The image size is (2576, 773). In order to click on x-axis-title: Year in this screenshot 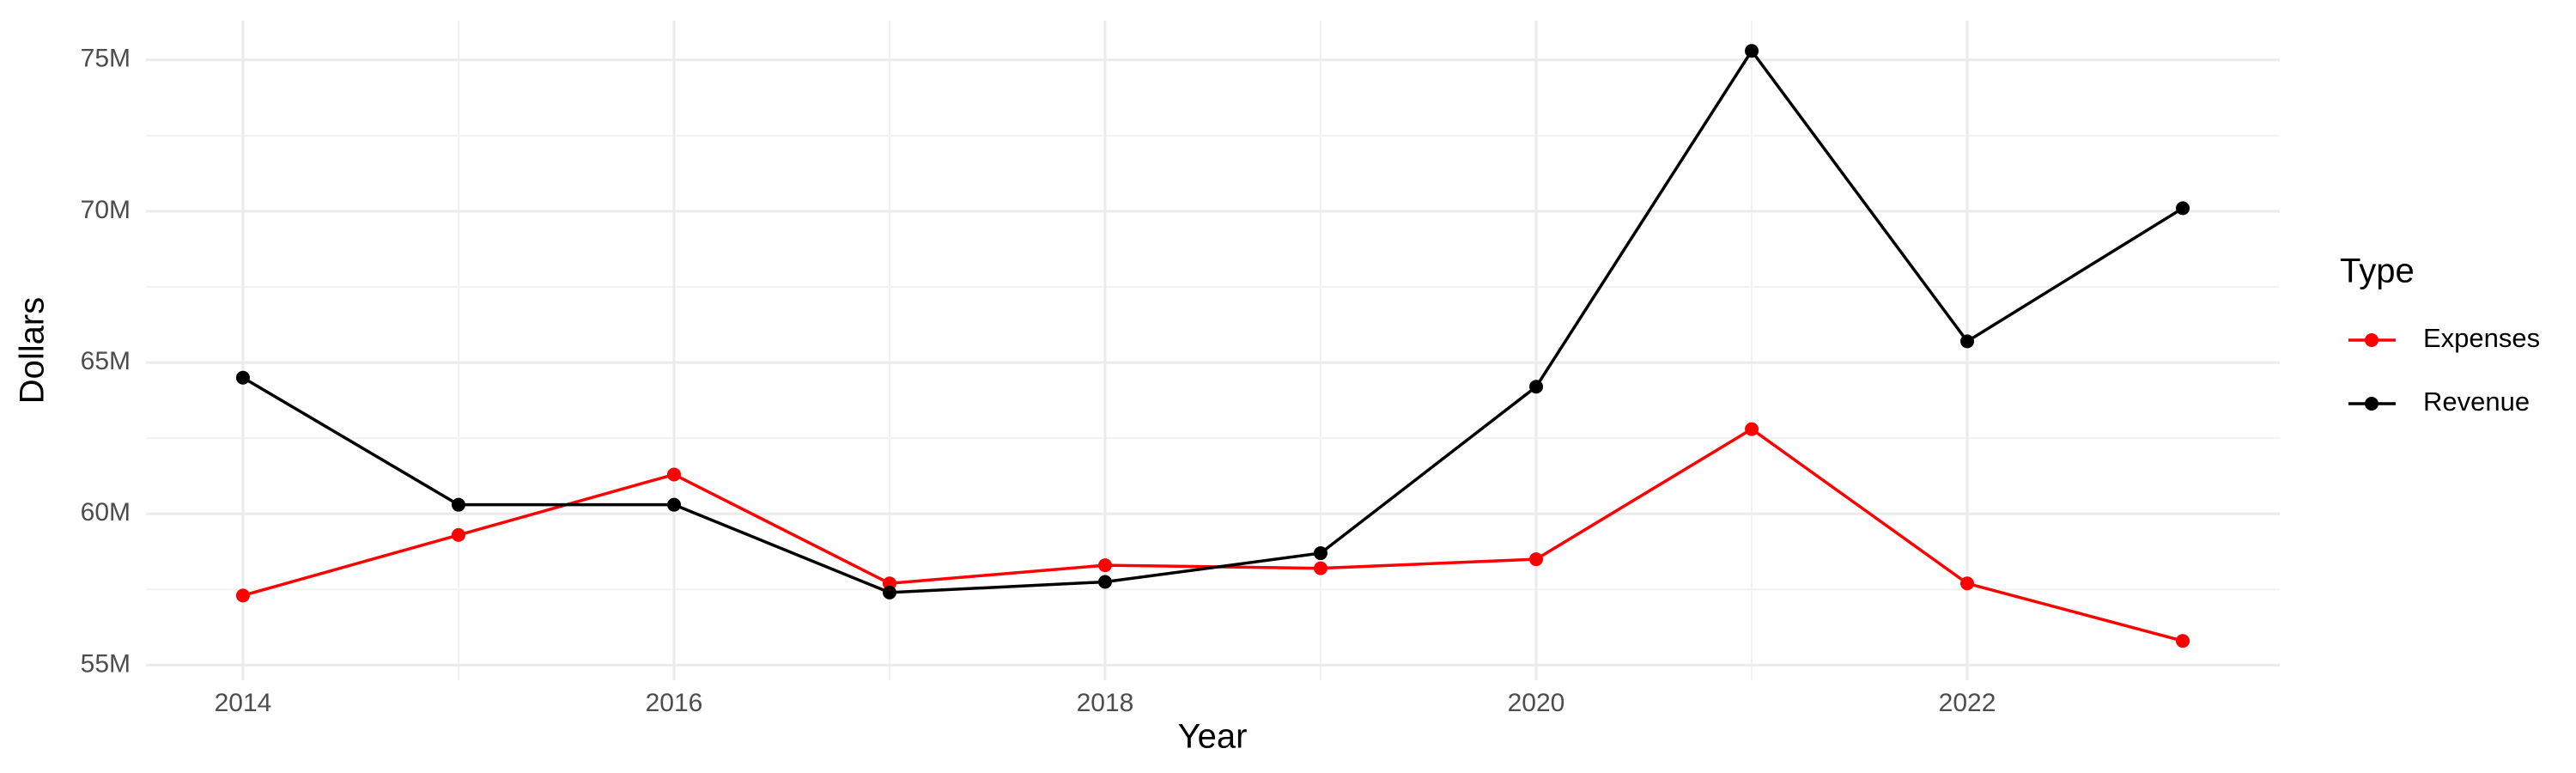, I will do `click(1213, 737)`.